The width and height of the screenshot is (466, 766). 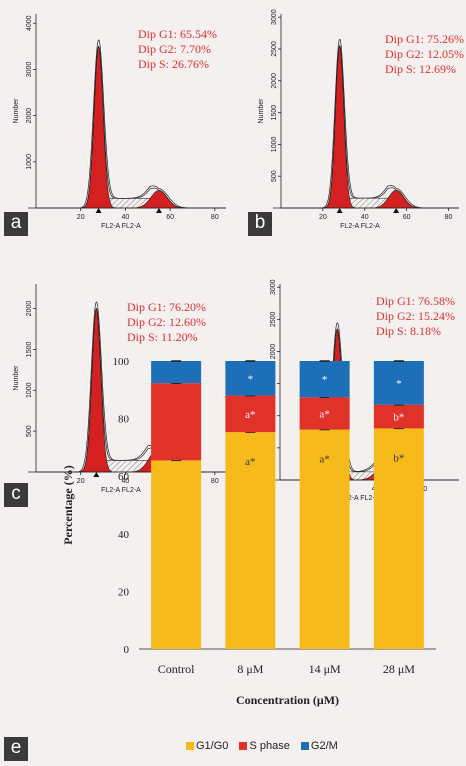 I want to click on x-axis-label-c: FL2-A FL2-A, so click(x=121, y=490).